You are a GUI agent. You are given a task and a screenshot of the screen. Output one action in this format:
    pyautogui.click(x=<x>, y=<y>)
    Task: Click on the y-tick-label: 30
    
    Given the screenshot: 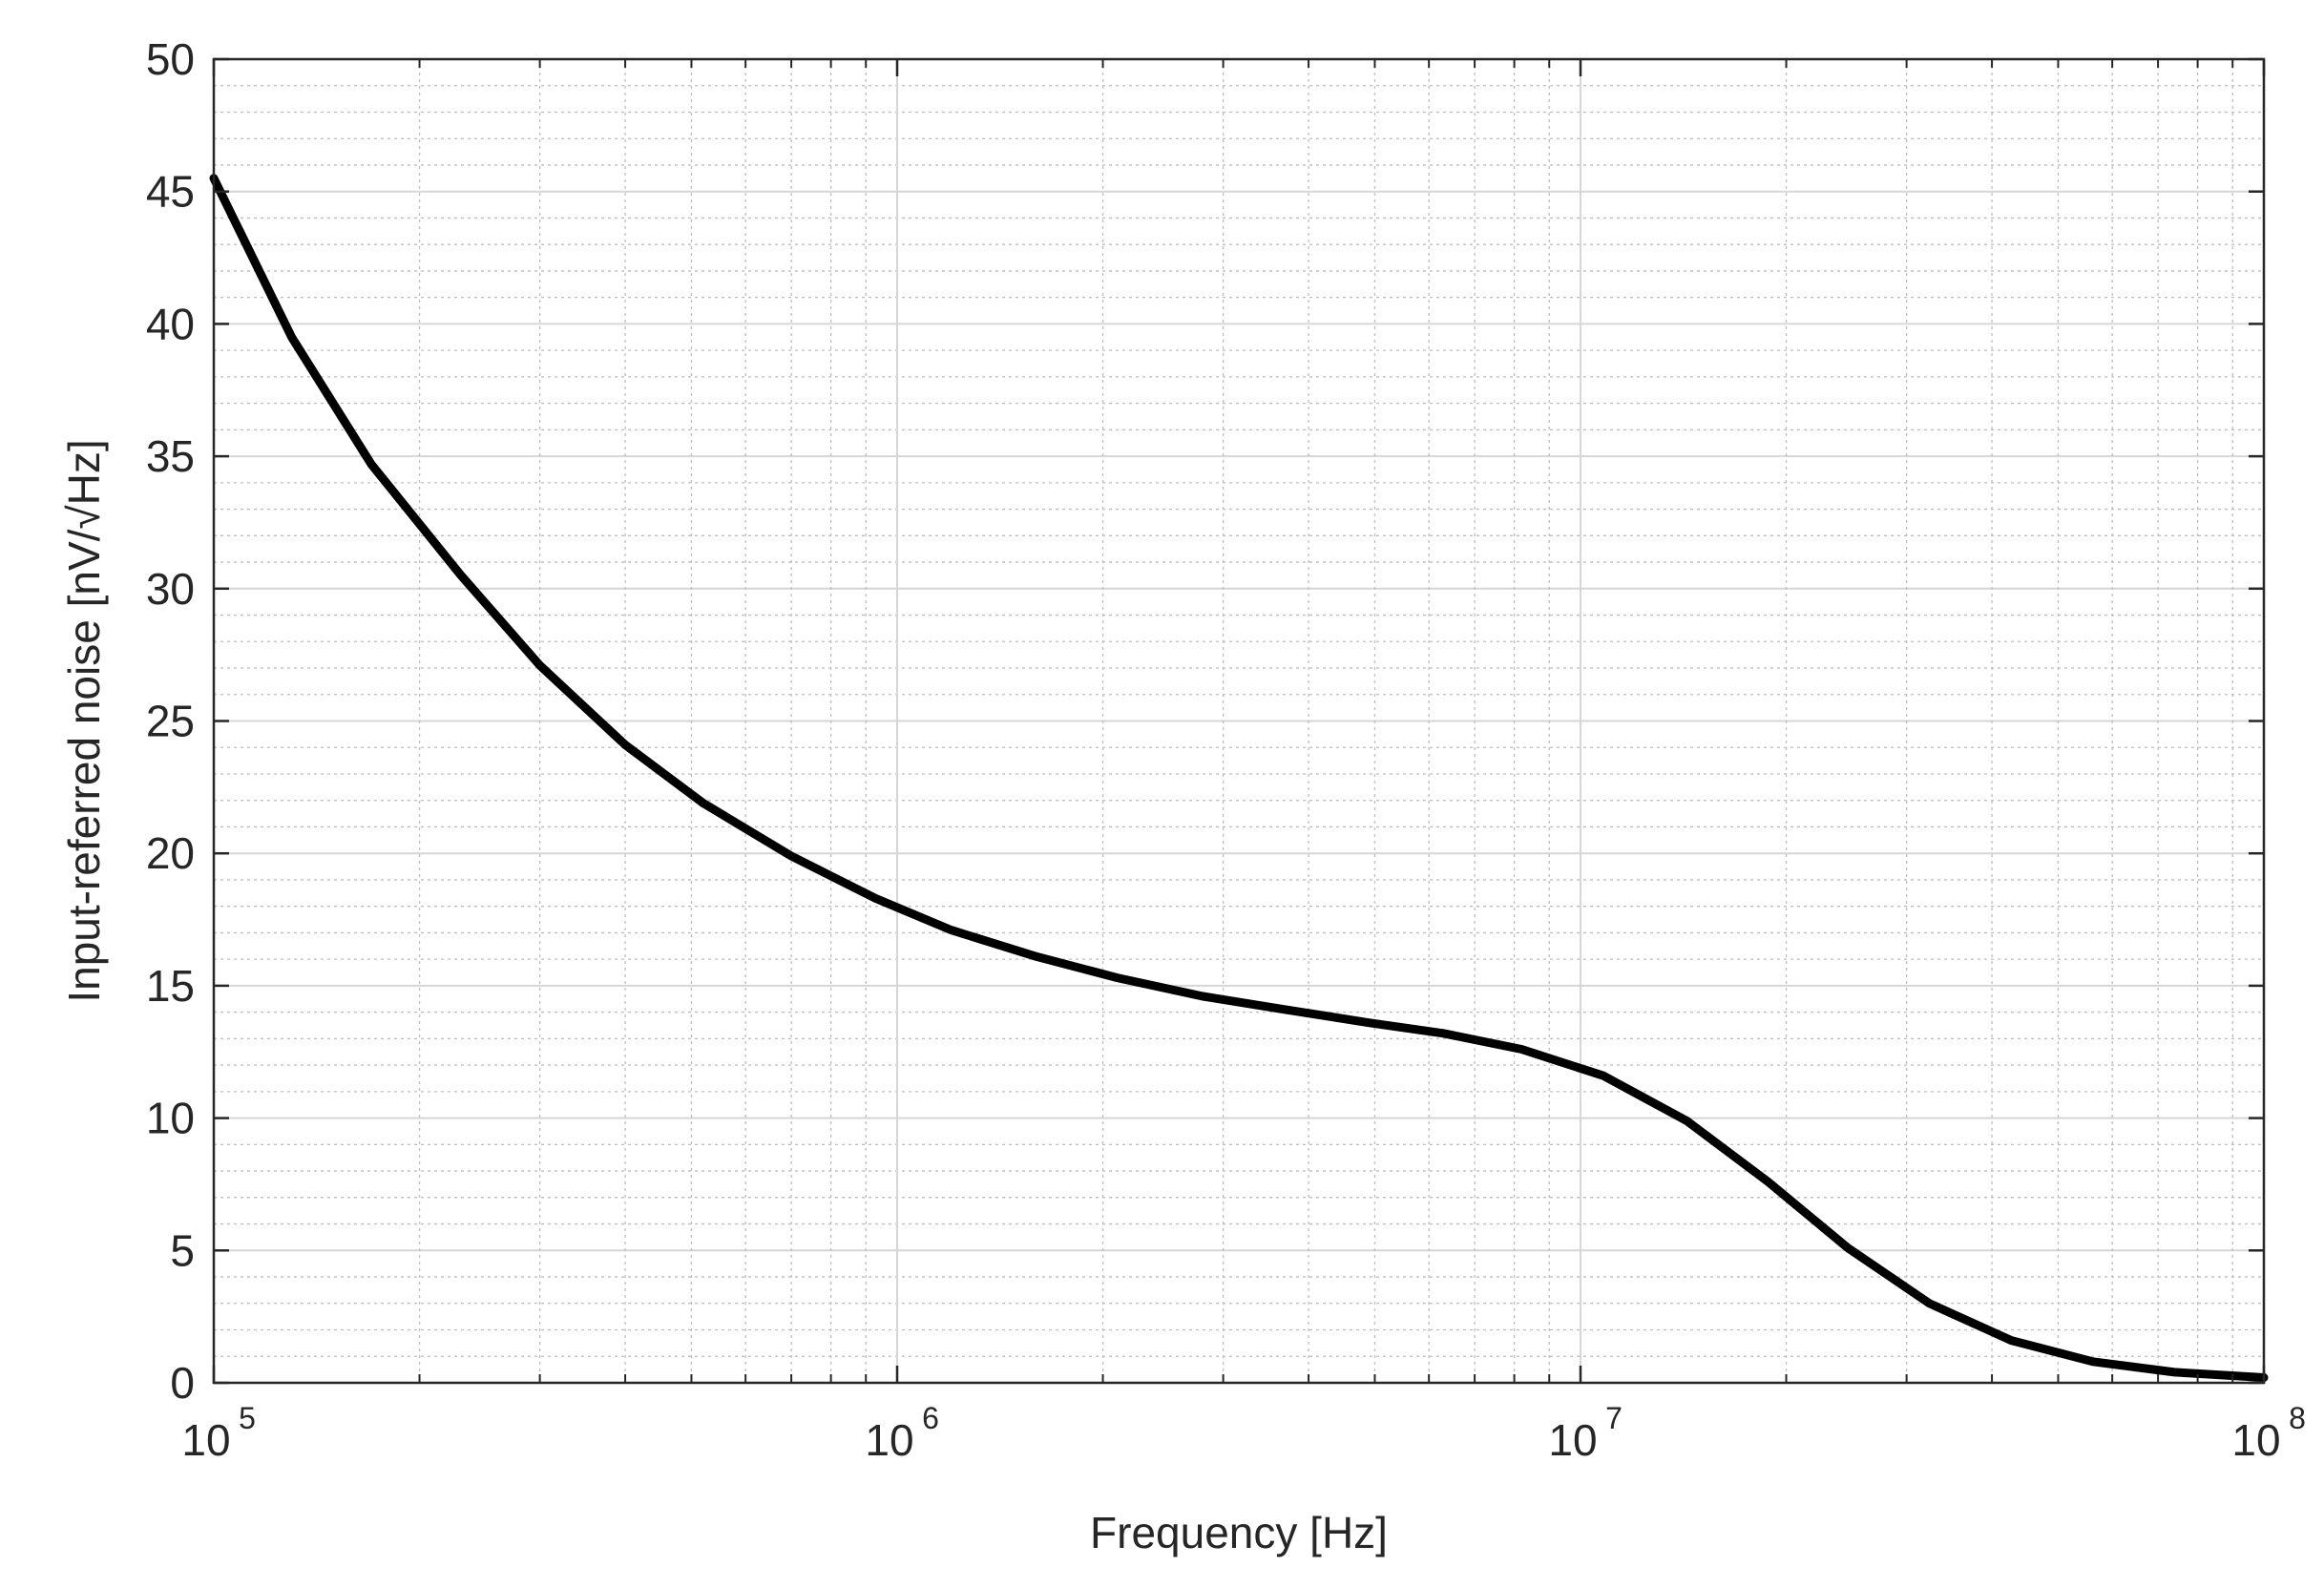 What is the action you would take?
    pyautogui.click(x=170, y=589)
    